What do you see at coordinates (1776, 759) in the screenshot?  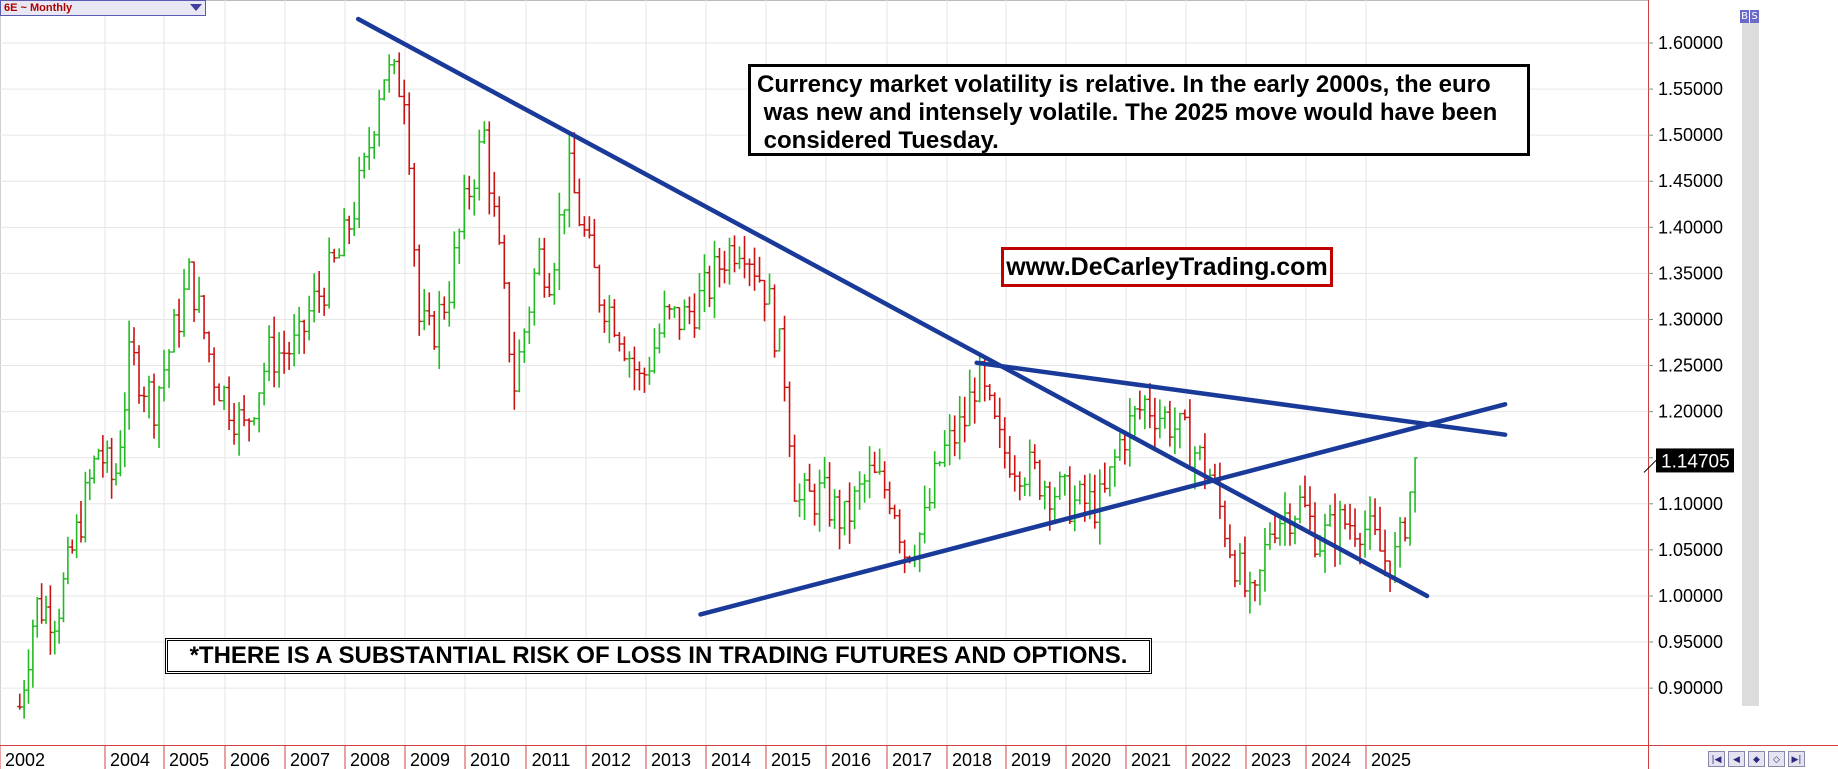 I see `zoom-out-icon: ◇` at bounding box center [1776, 759].